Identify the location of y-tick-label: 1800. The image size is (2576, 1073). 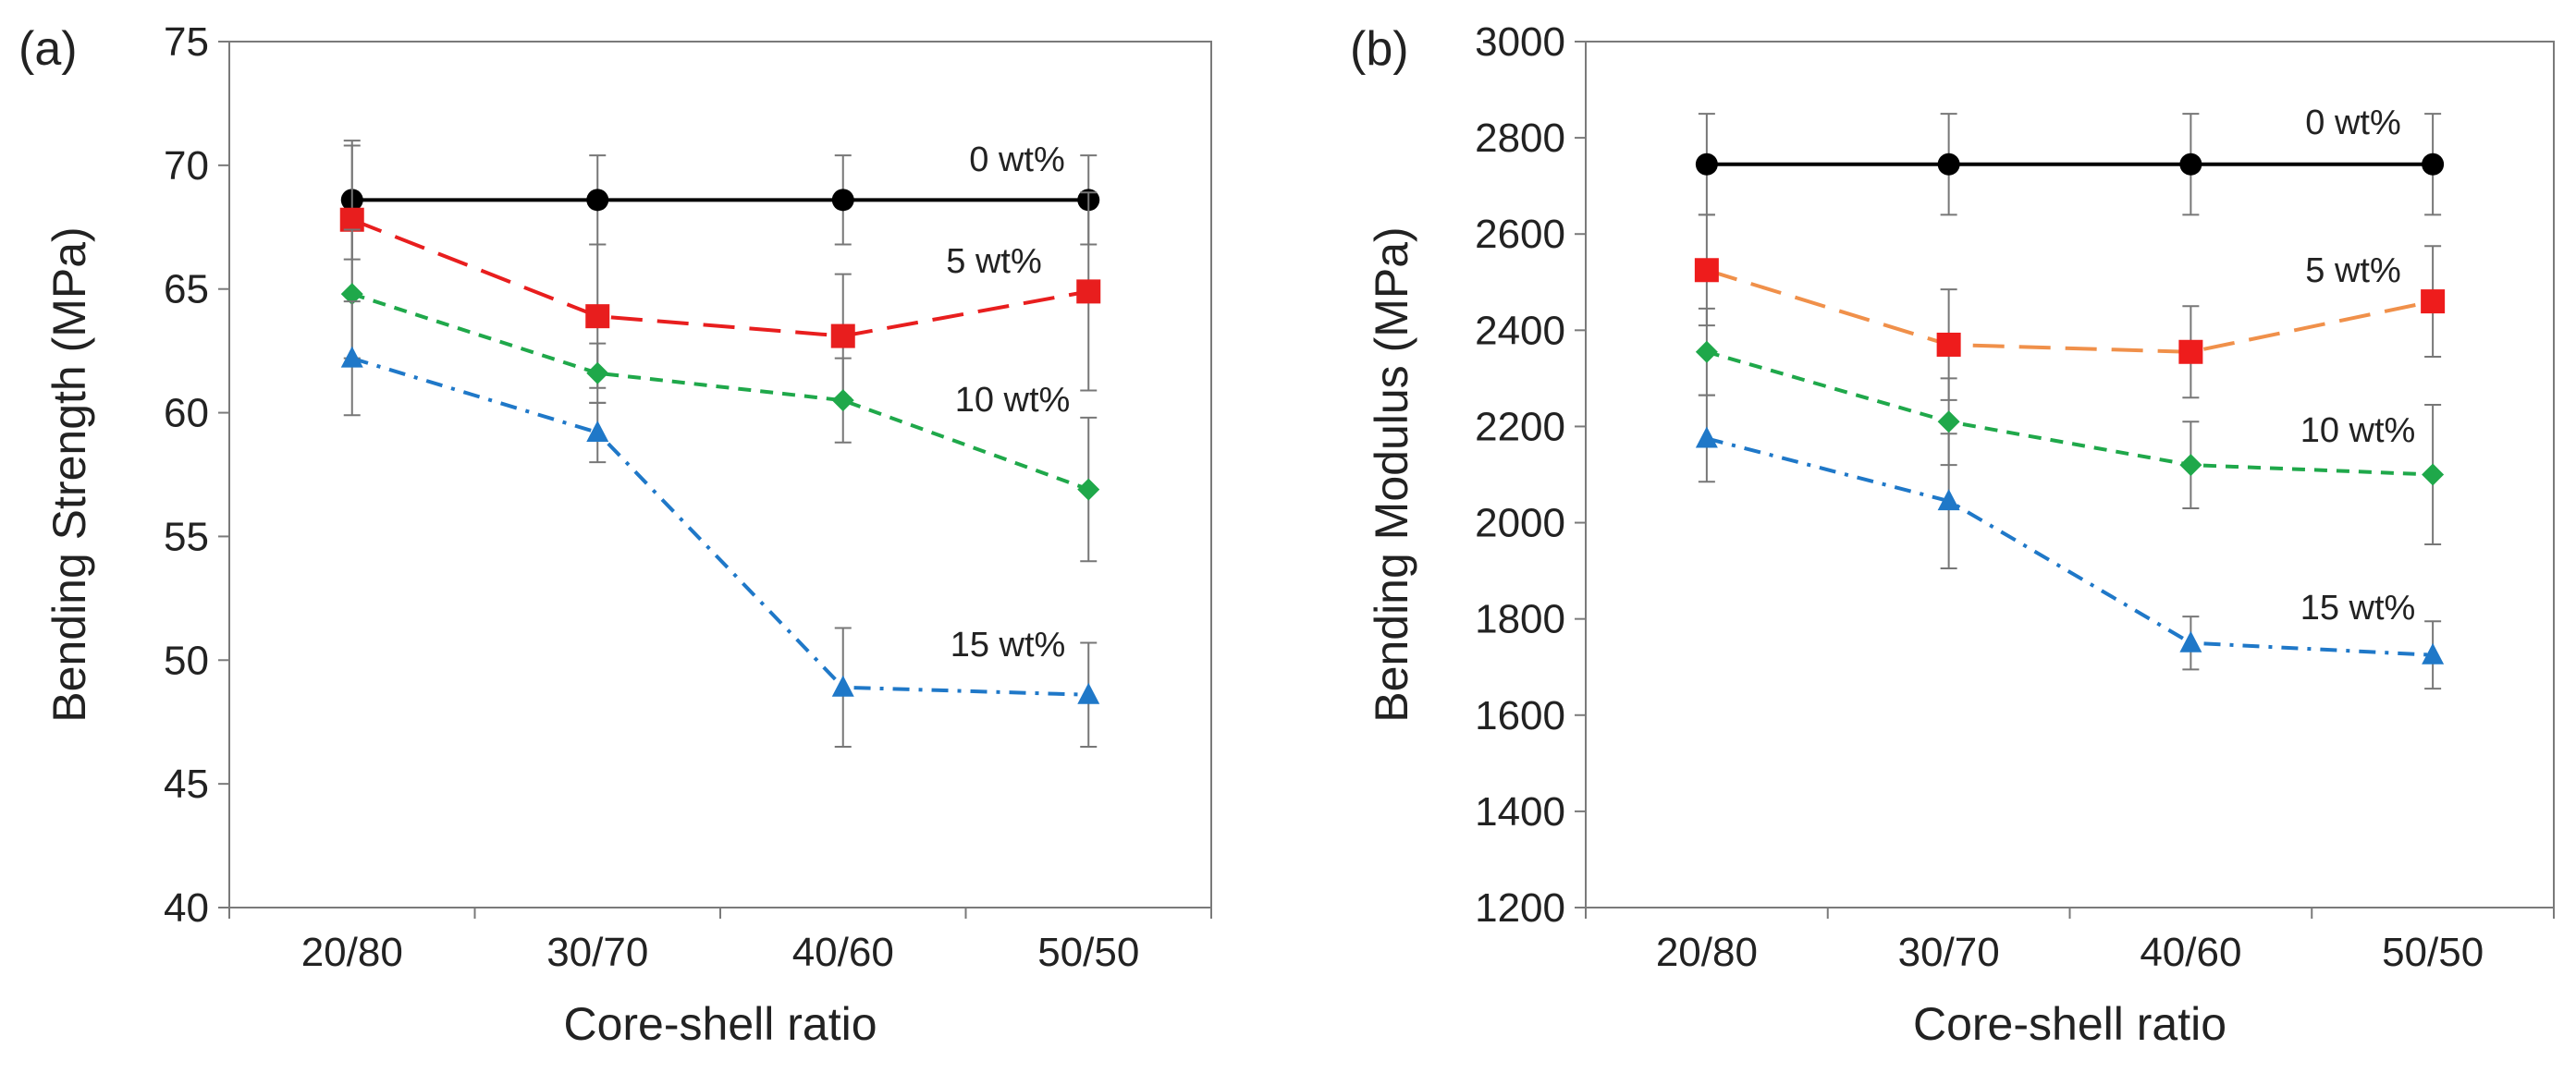
(1520, 619).